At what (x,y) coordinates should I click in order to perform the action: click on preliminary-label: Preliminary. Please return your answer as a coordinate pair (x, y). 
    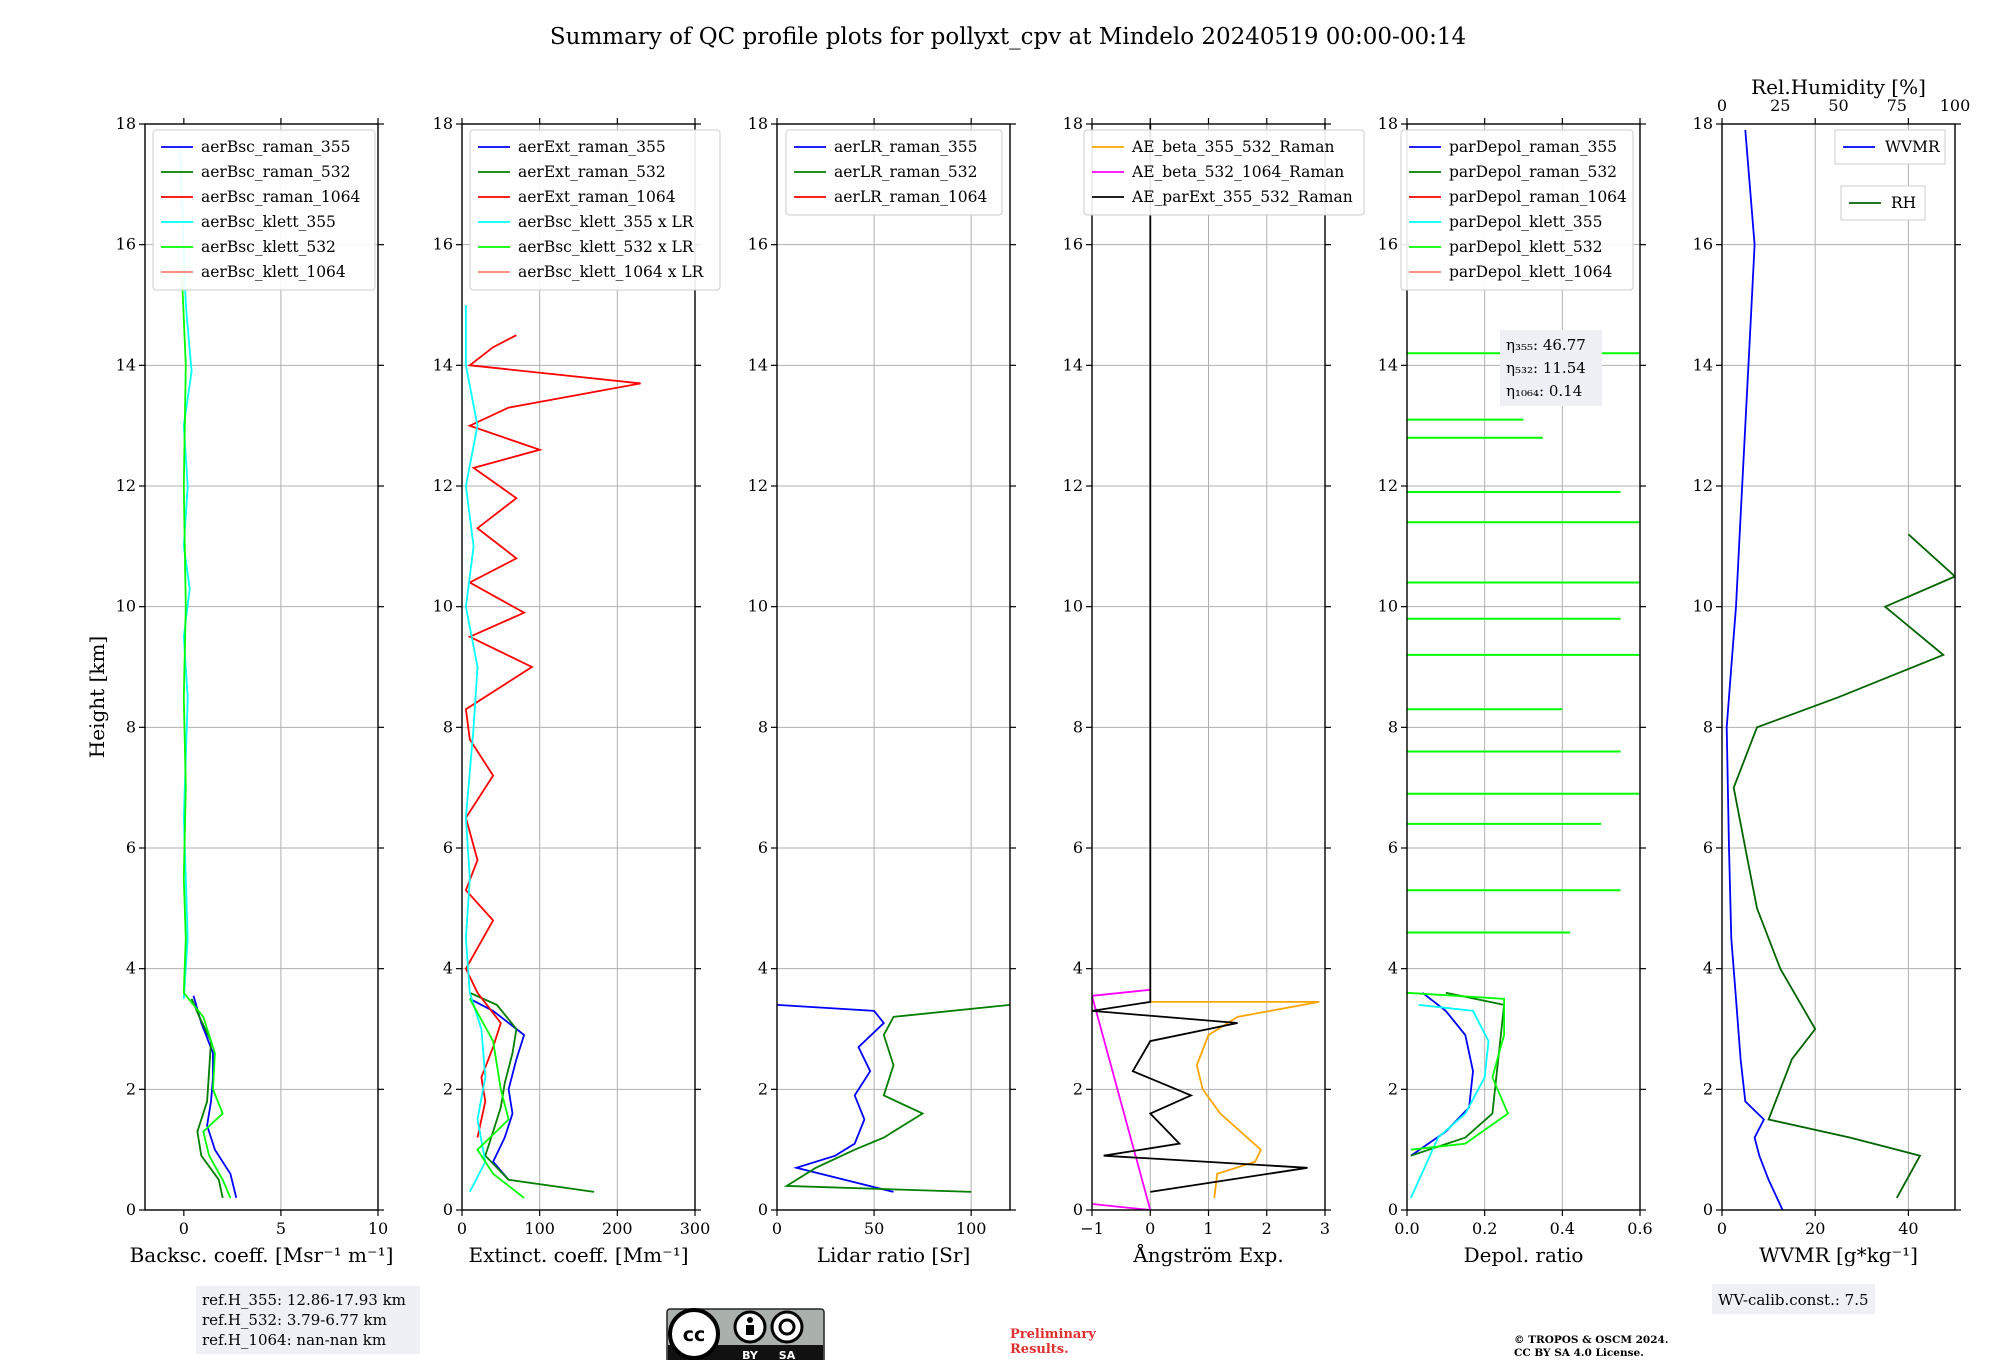
    Looking at the image, I should click on (1053, 1334).